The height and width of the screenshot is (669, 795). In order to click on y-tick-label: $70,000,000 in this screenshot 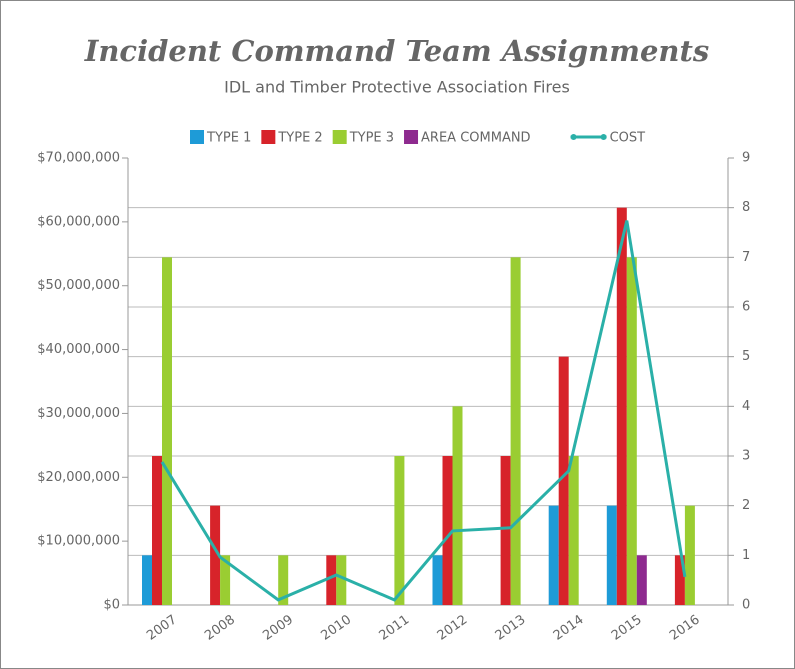, I will do `click(78, 158)`.